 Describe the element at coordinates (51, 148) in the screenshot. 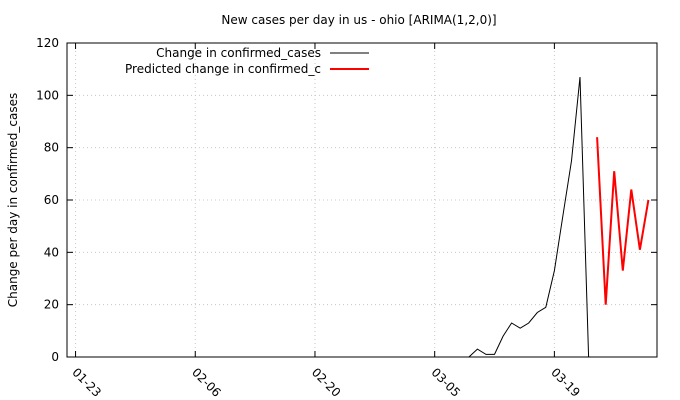

I see `y-tick-label: 80` at that location.